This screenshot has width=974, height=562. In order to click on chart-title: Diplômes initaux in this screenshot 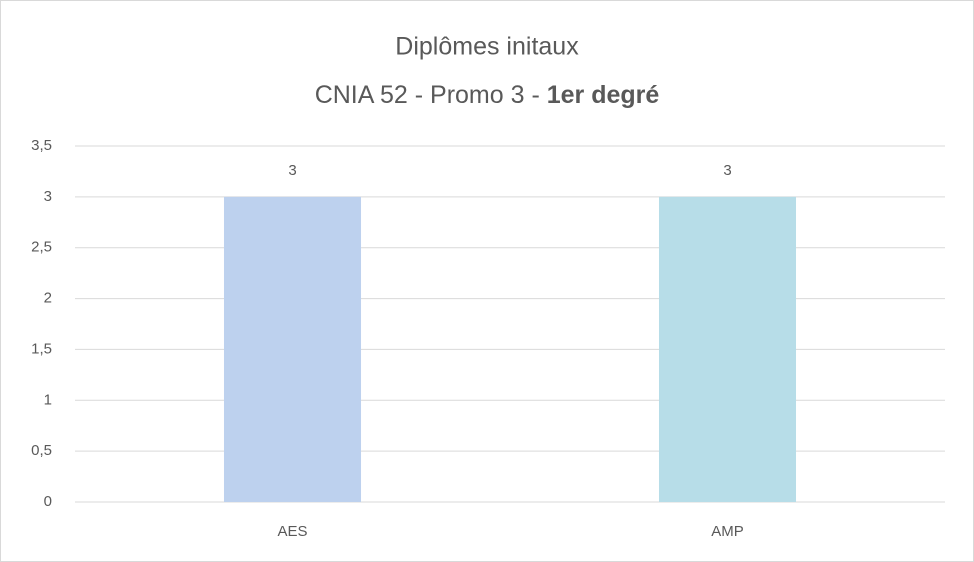, I will do `click(487, 47)`.